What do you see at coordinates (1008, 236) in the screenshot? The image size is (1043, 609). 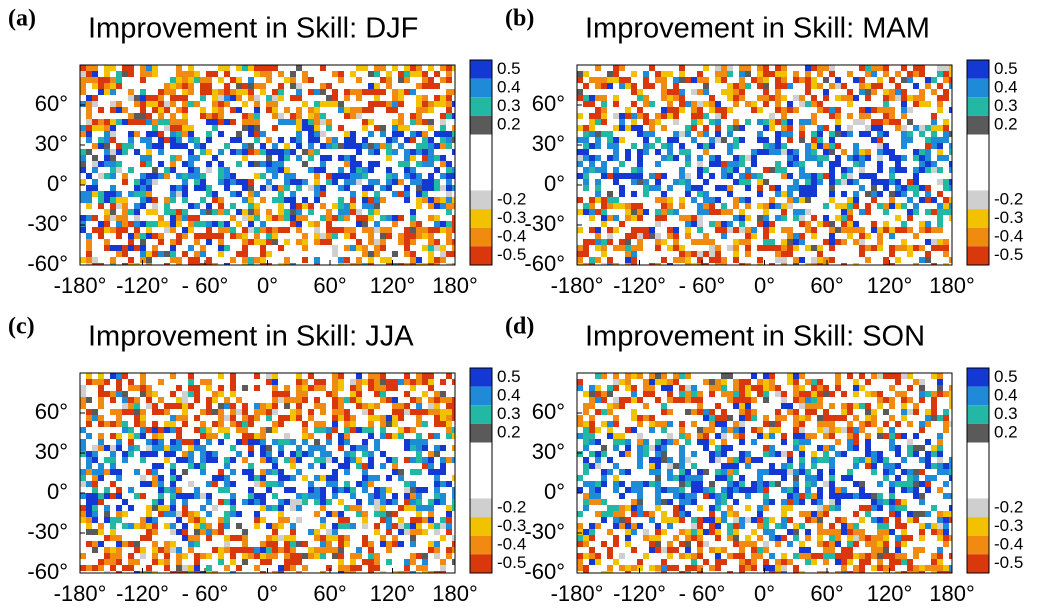 I see `colorbar-label: -0.4` at bounding box center [1008, 236].